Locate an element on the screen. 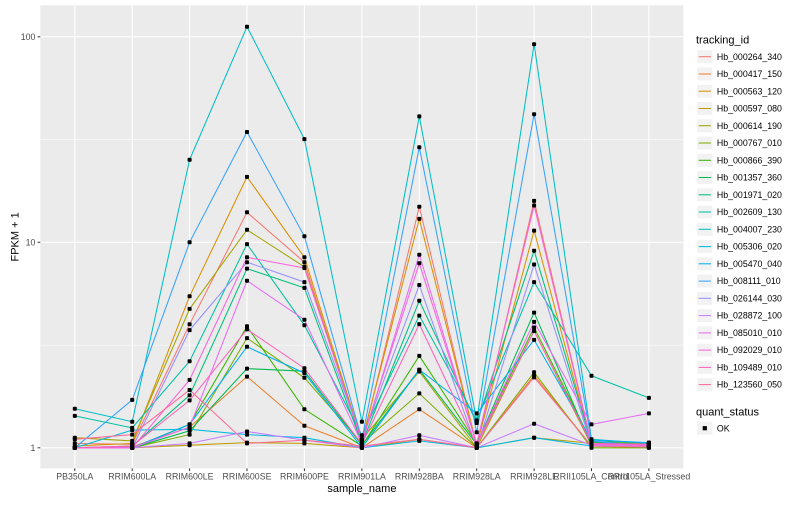 The height and width of the screenshot is (505, 800). svg-text: RRIM928LE is located at coordinates (534, 477).